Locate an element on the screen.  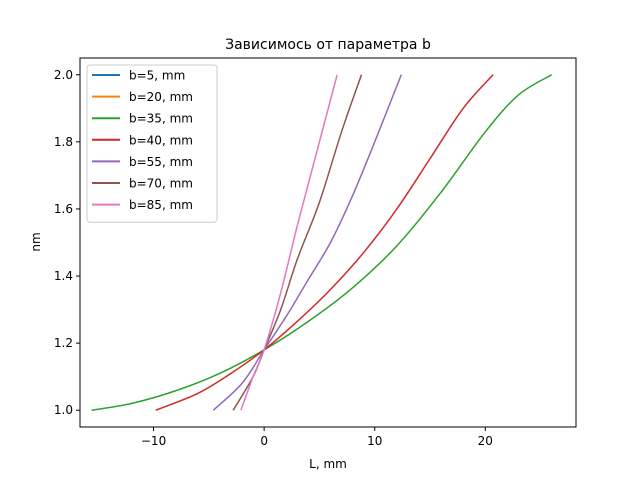
y-tick-label: 1.6 is located at coordinates (63, 209).